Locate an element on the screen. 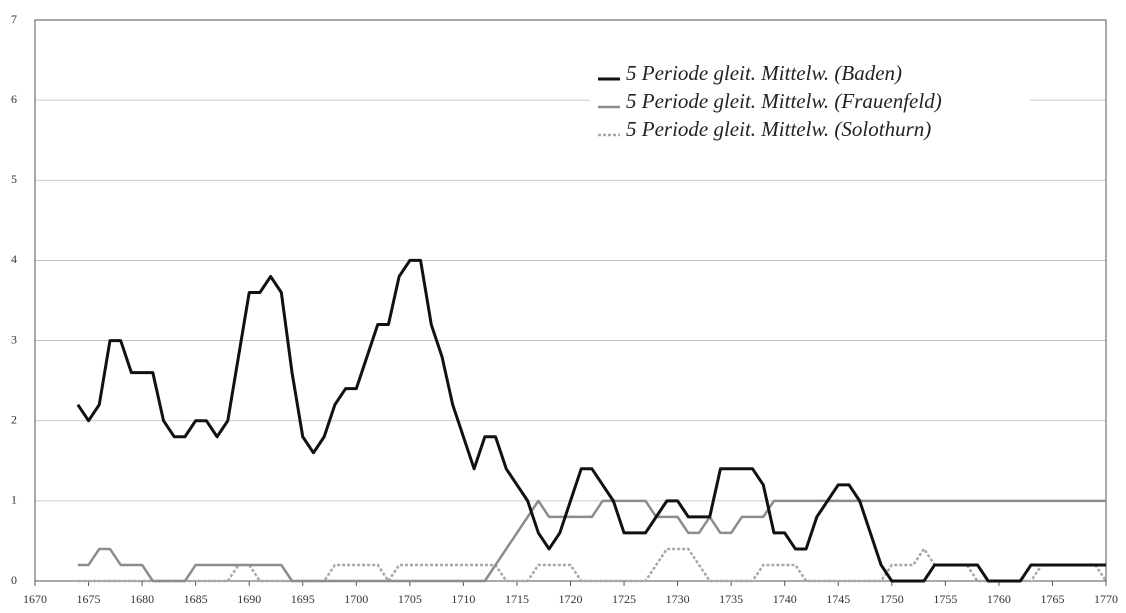 Image resolution: width=1126 pixels, height=613 pixels. legend-label: 5 Periode gleit. Mittelw. (Solothurn) is located at coordinates (778, 129).